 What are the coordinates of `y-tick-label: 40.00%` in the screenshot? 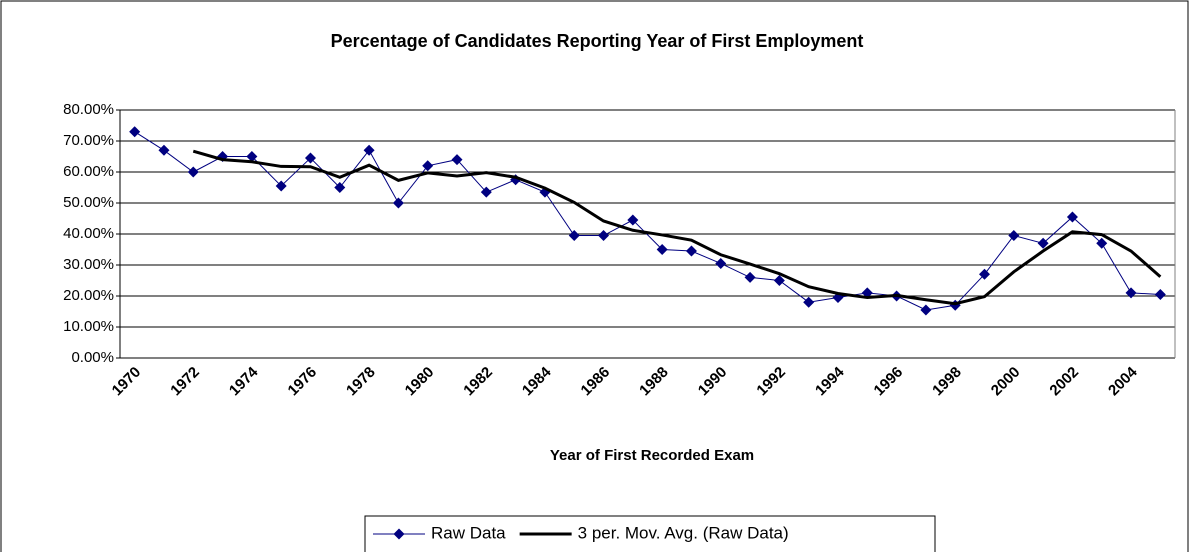 It's located at (88, 233).